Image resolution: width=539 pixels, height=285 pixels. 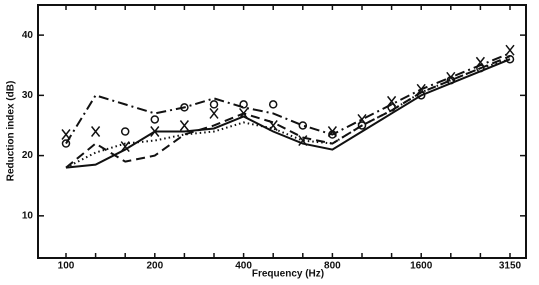 What do you see at coordinates (28, 155) in the screenshot?
I see `y-tick-label: 20` at bounding box center [28, 155].